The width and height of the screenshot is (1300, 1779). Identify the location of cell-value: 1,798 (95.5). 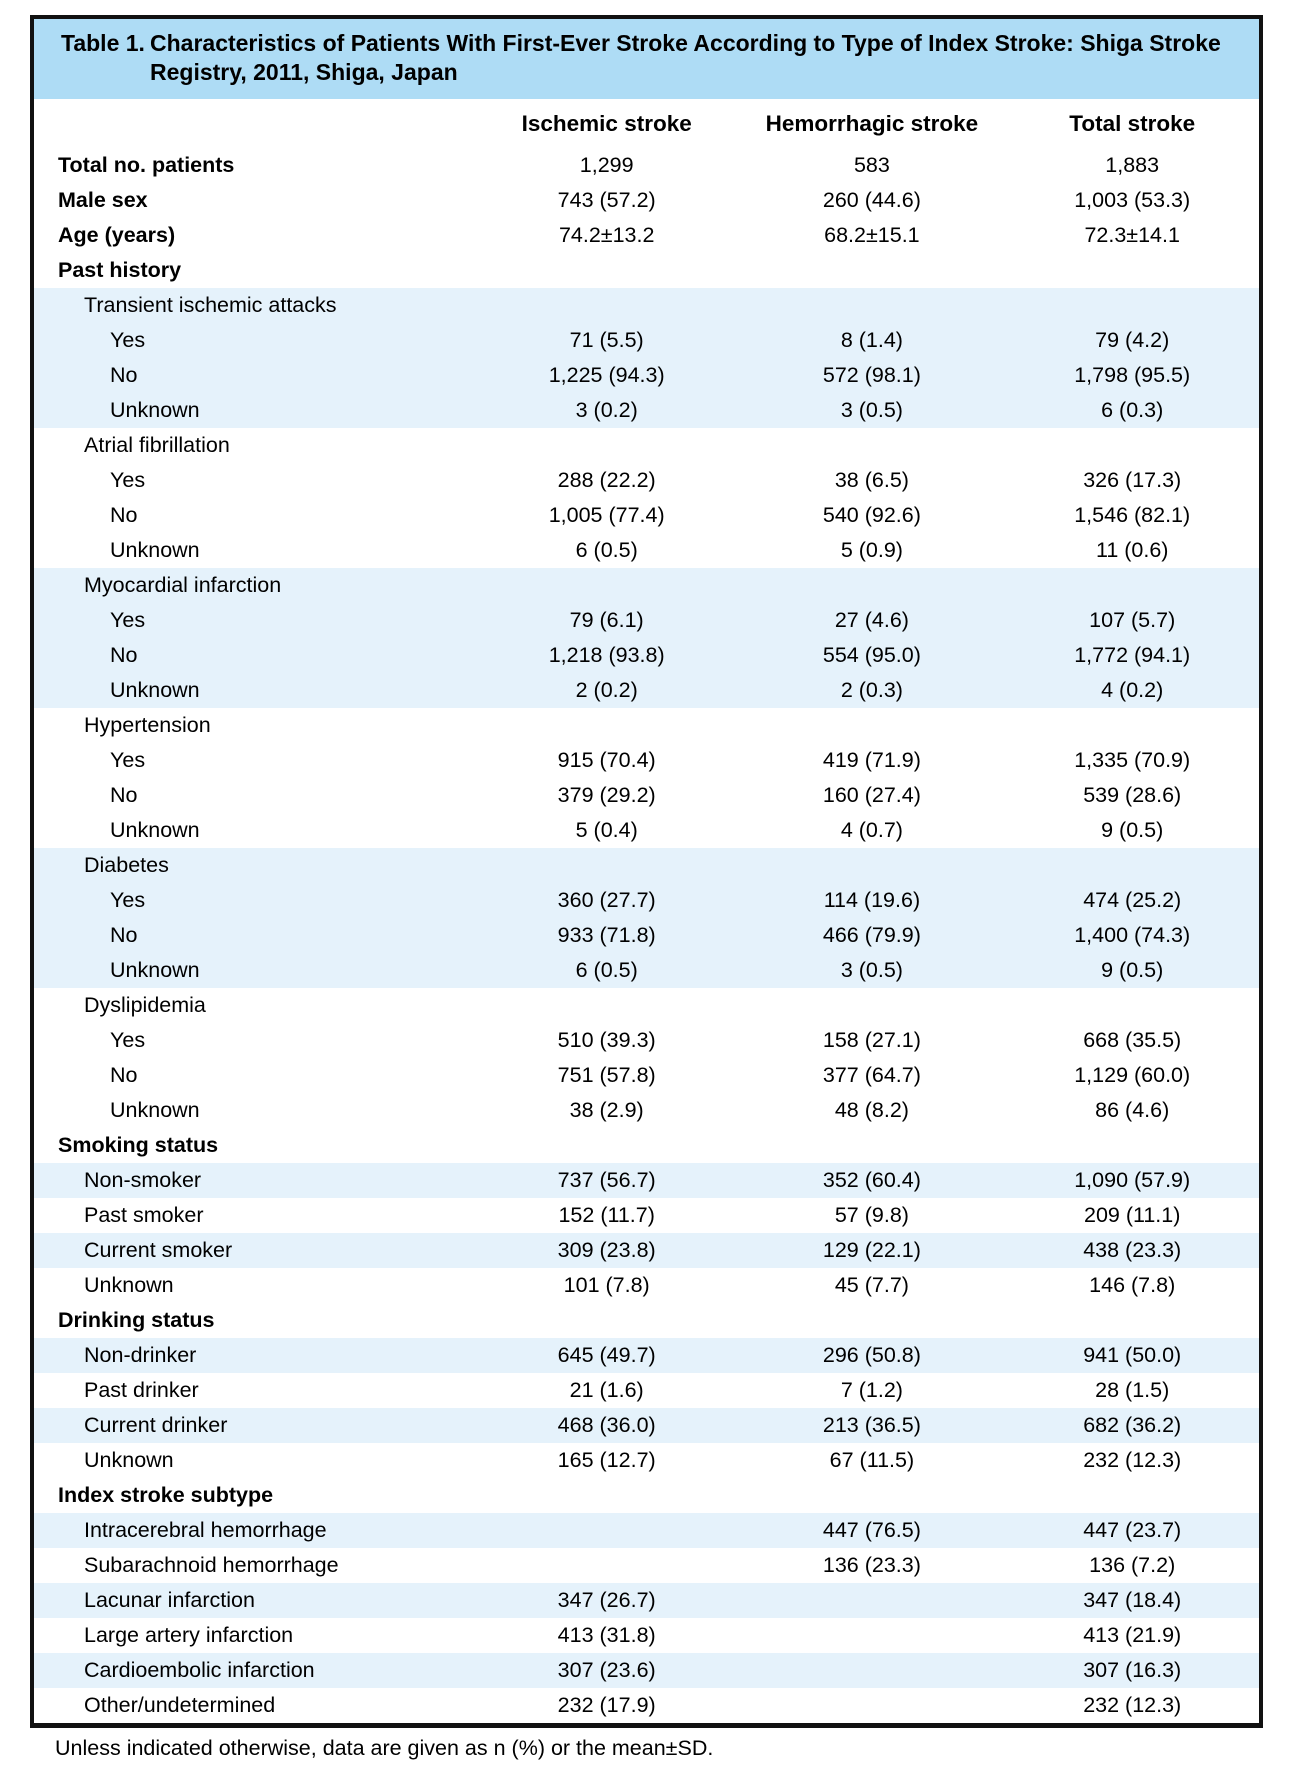
(1132, 375).